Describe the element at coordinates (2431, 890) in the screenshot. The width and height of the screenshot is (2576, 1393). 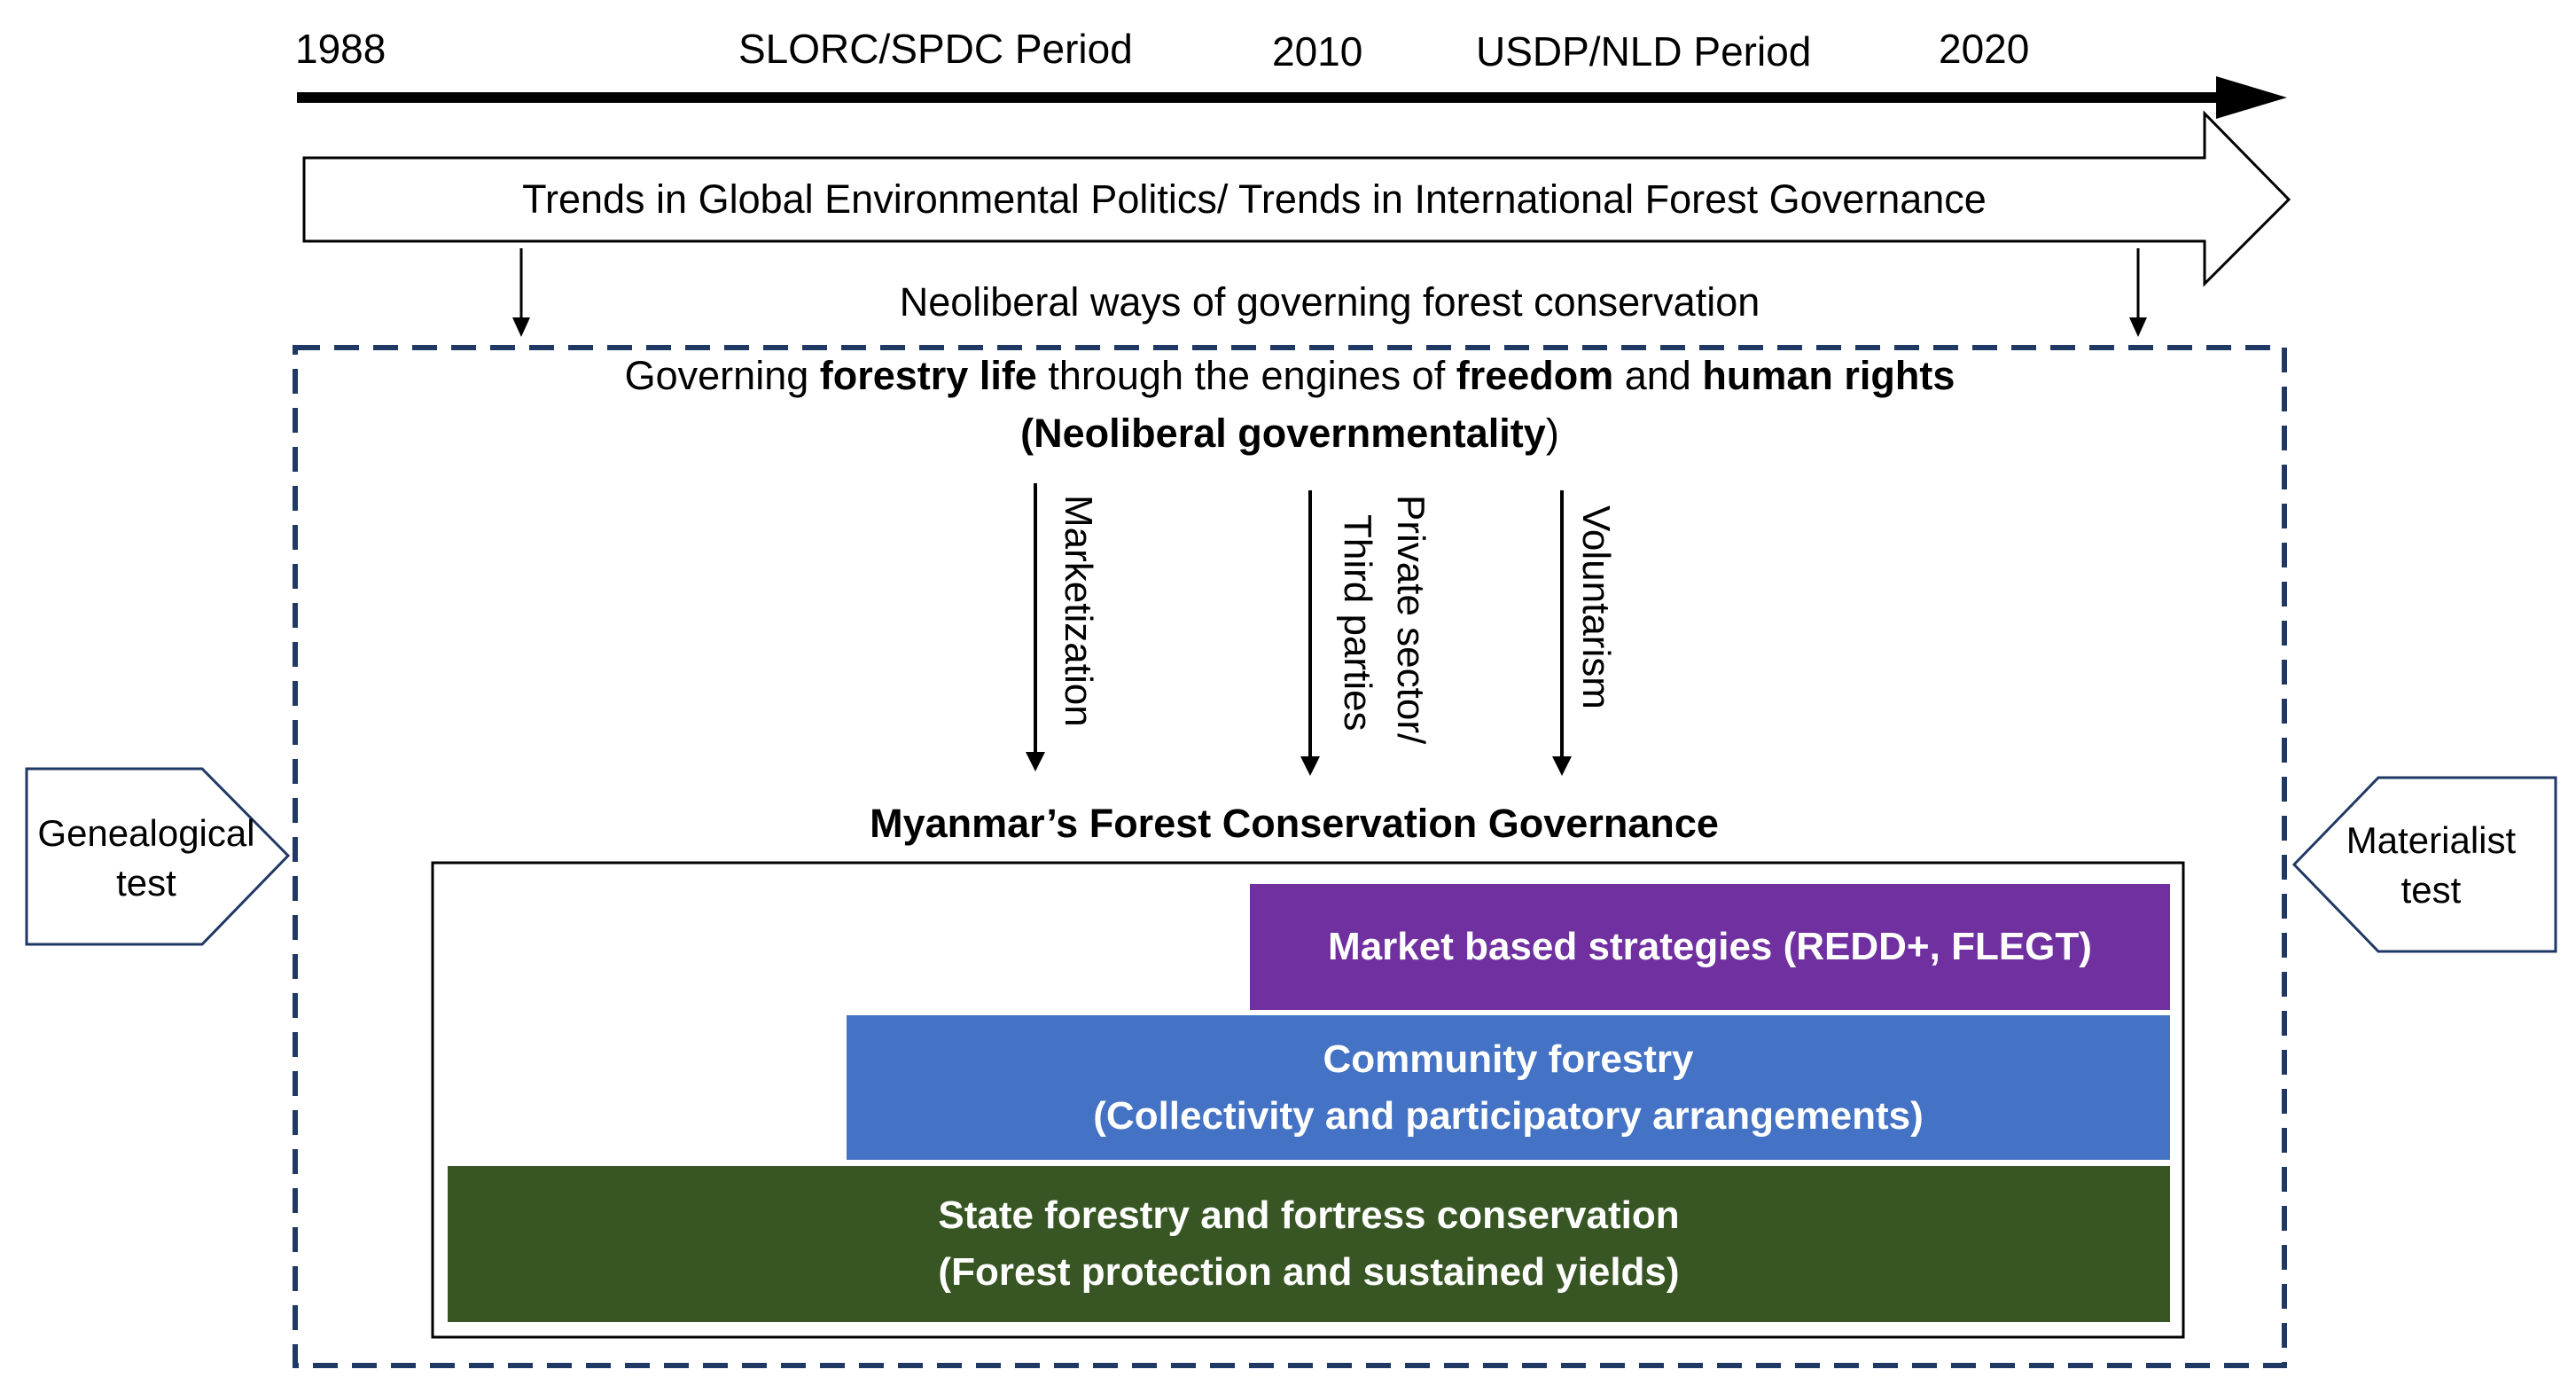
I see `materialist-line2: test` at that location.